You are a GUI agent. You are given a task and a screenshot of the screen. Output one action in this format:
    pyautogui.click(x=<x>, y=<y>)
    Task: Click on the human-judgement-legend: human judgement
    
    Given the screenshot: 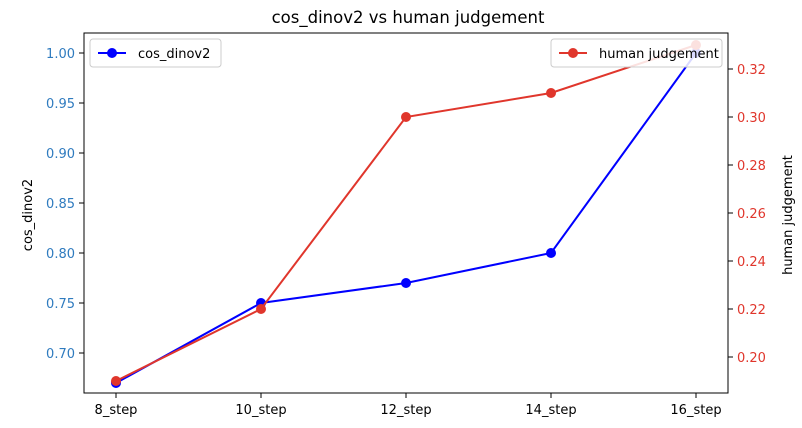 What is the action you would take?
    pyautogui.click(x=636, y=53)
    